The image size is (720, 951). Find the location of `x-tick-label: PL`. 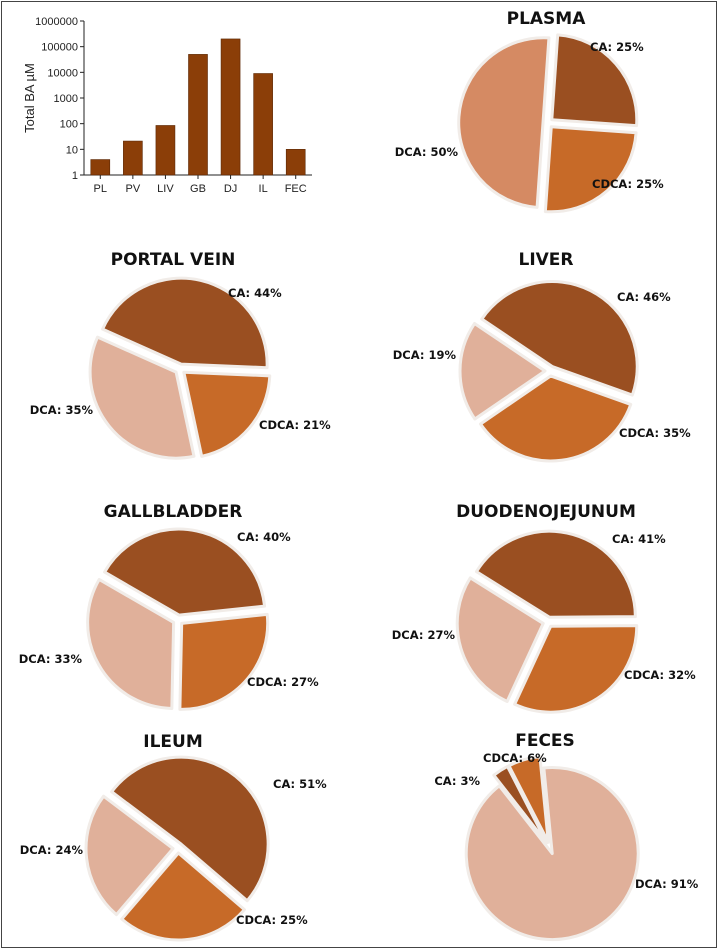

x-tick-label: PL is located at coordinates (100, 189).